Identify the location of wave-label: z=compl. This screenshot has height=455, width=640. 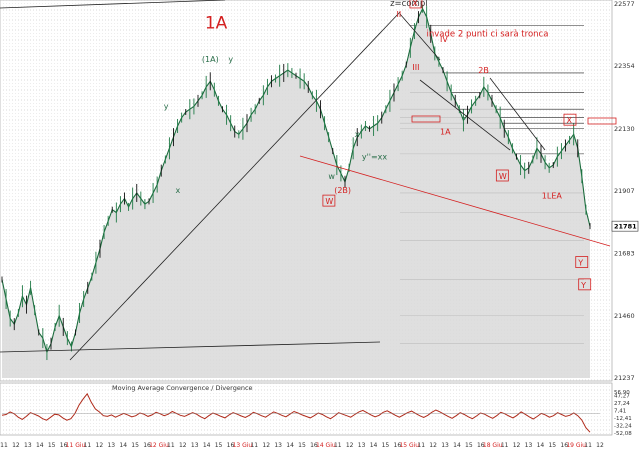
(409, 4).